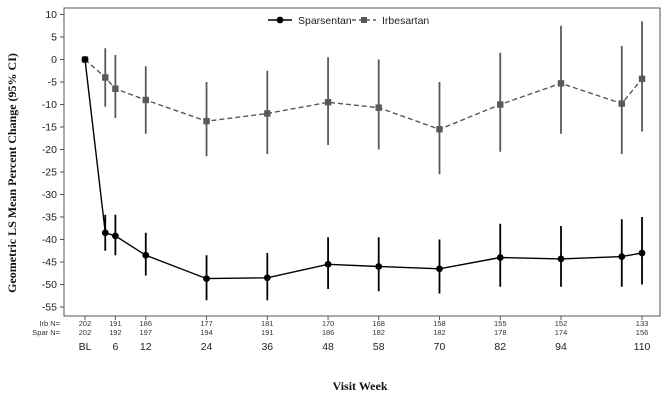 The height and width of the screenshot is (400, 667). What do you see at coordinates (500, 347) in the screenshot?
I see `x-tick-label: 82` at bounding box center [500, 347].